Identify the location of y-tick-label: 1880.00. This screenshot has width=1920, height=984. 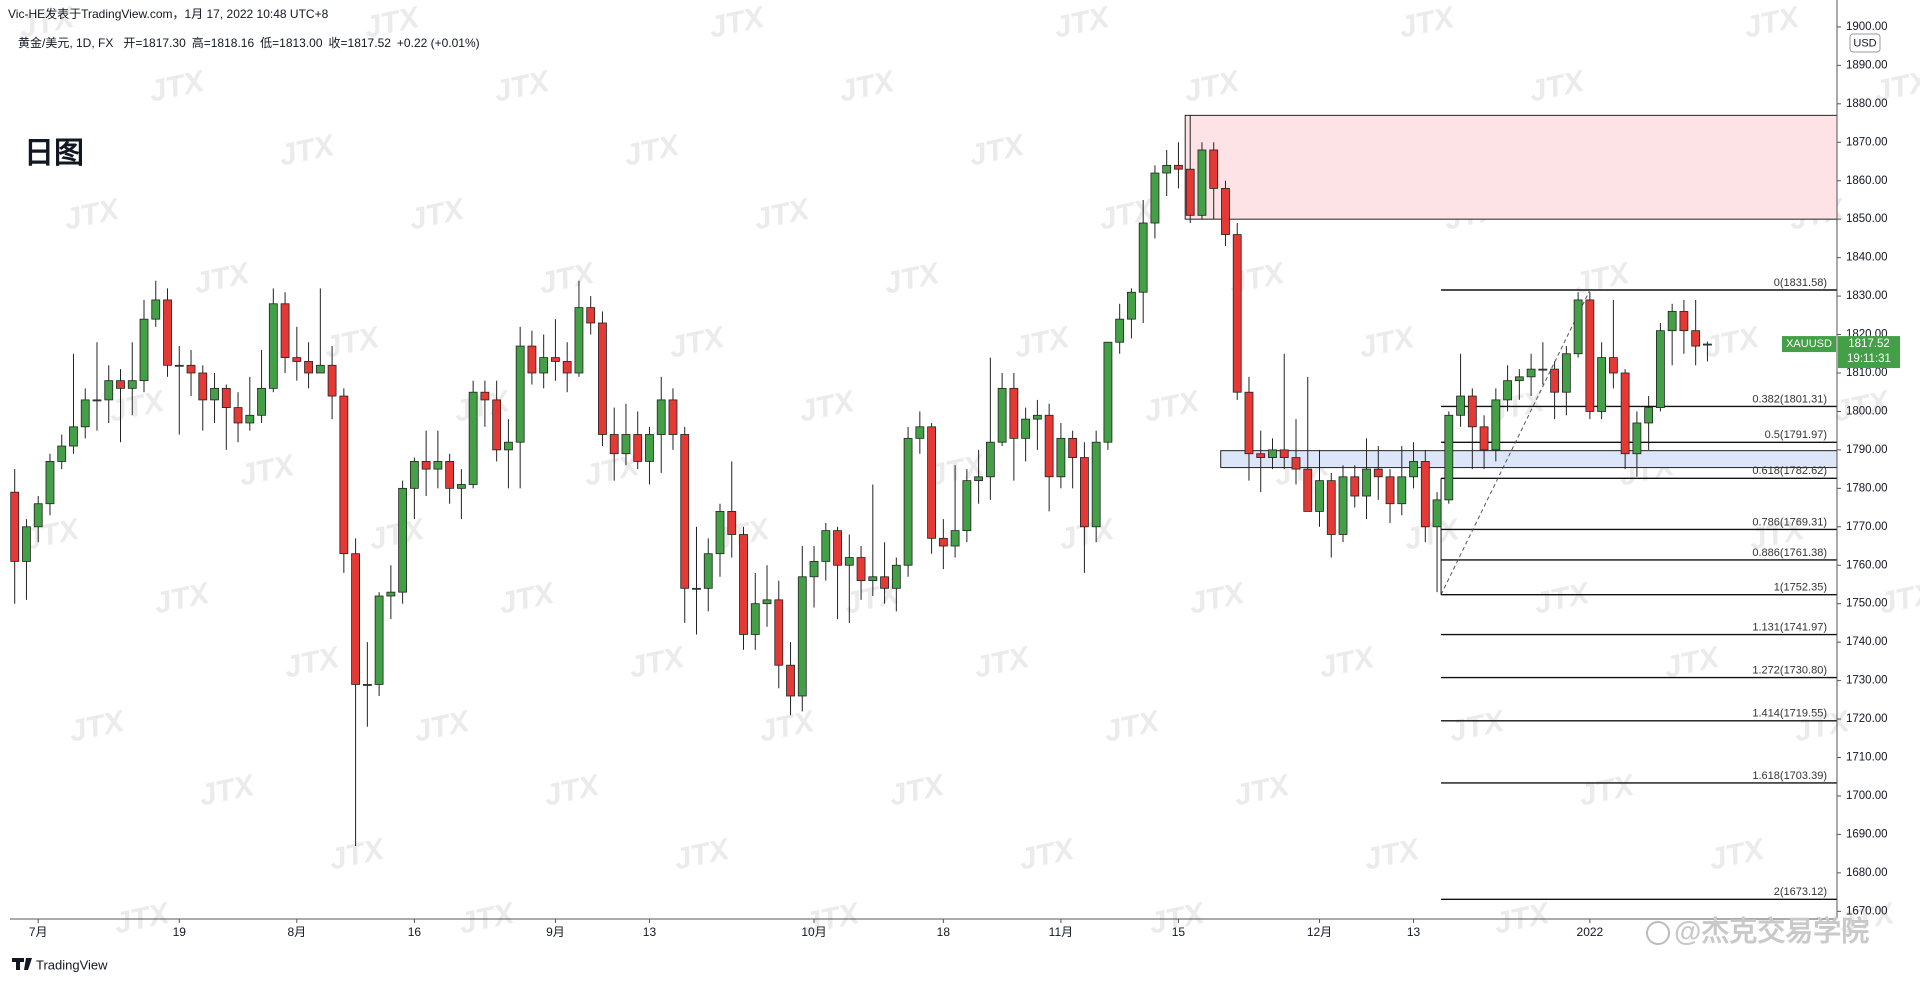
(1867, 104).